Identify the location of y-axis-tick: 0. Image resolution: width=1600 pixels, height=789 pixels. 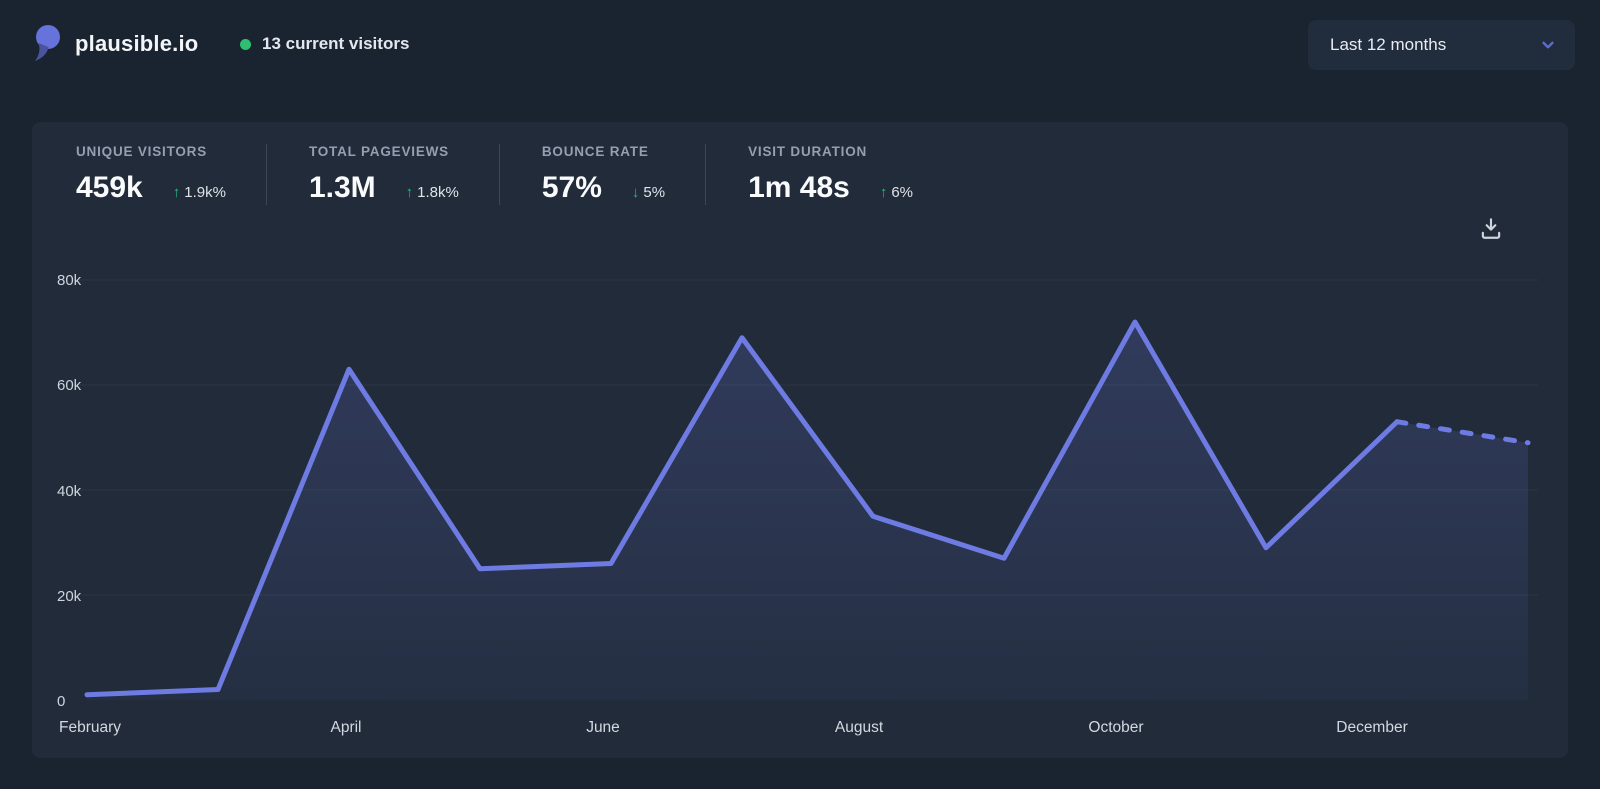
(61, 701).